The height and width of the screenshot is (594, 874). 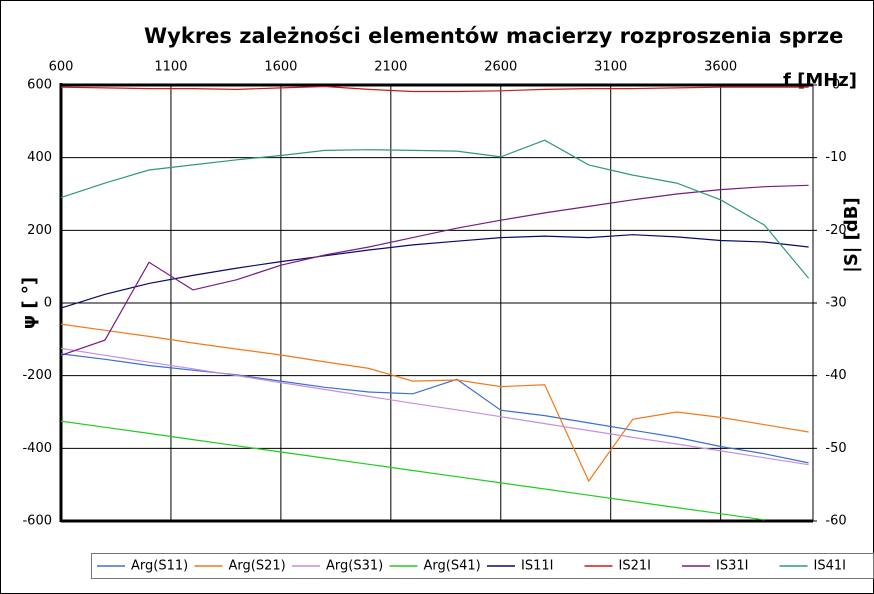 What do you see at coordinates (257, 566) in the screenshot?
I see `legend-label: Arg(S21)` at bounding box center [257, 566].